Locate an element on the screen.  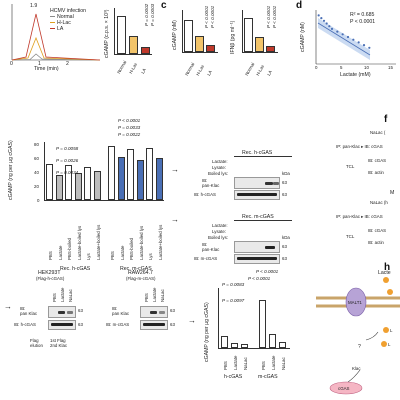
e-y-label: cGAMP (ng per µg cGAS) is located at coordinates (11, 170).